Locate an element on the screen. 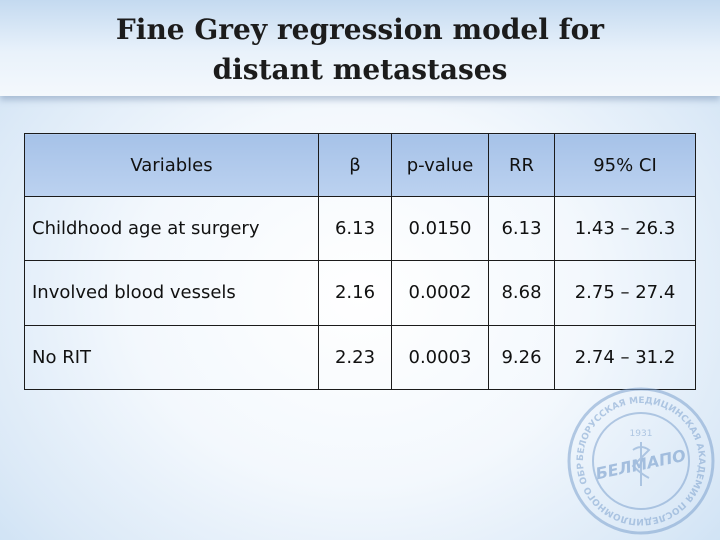 The image size is (720, 540). cell-rr: 8.68 is located at coordinates (521, 293).